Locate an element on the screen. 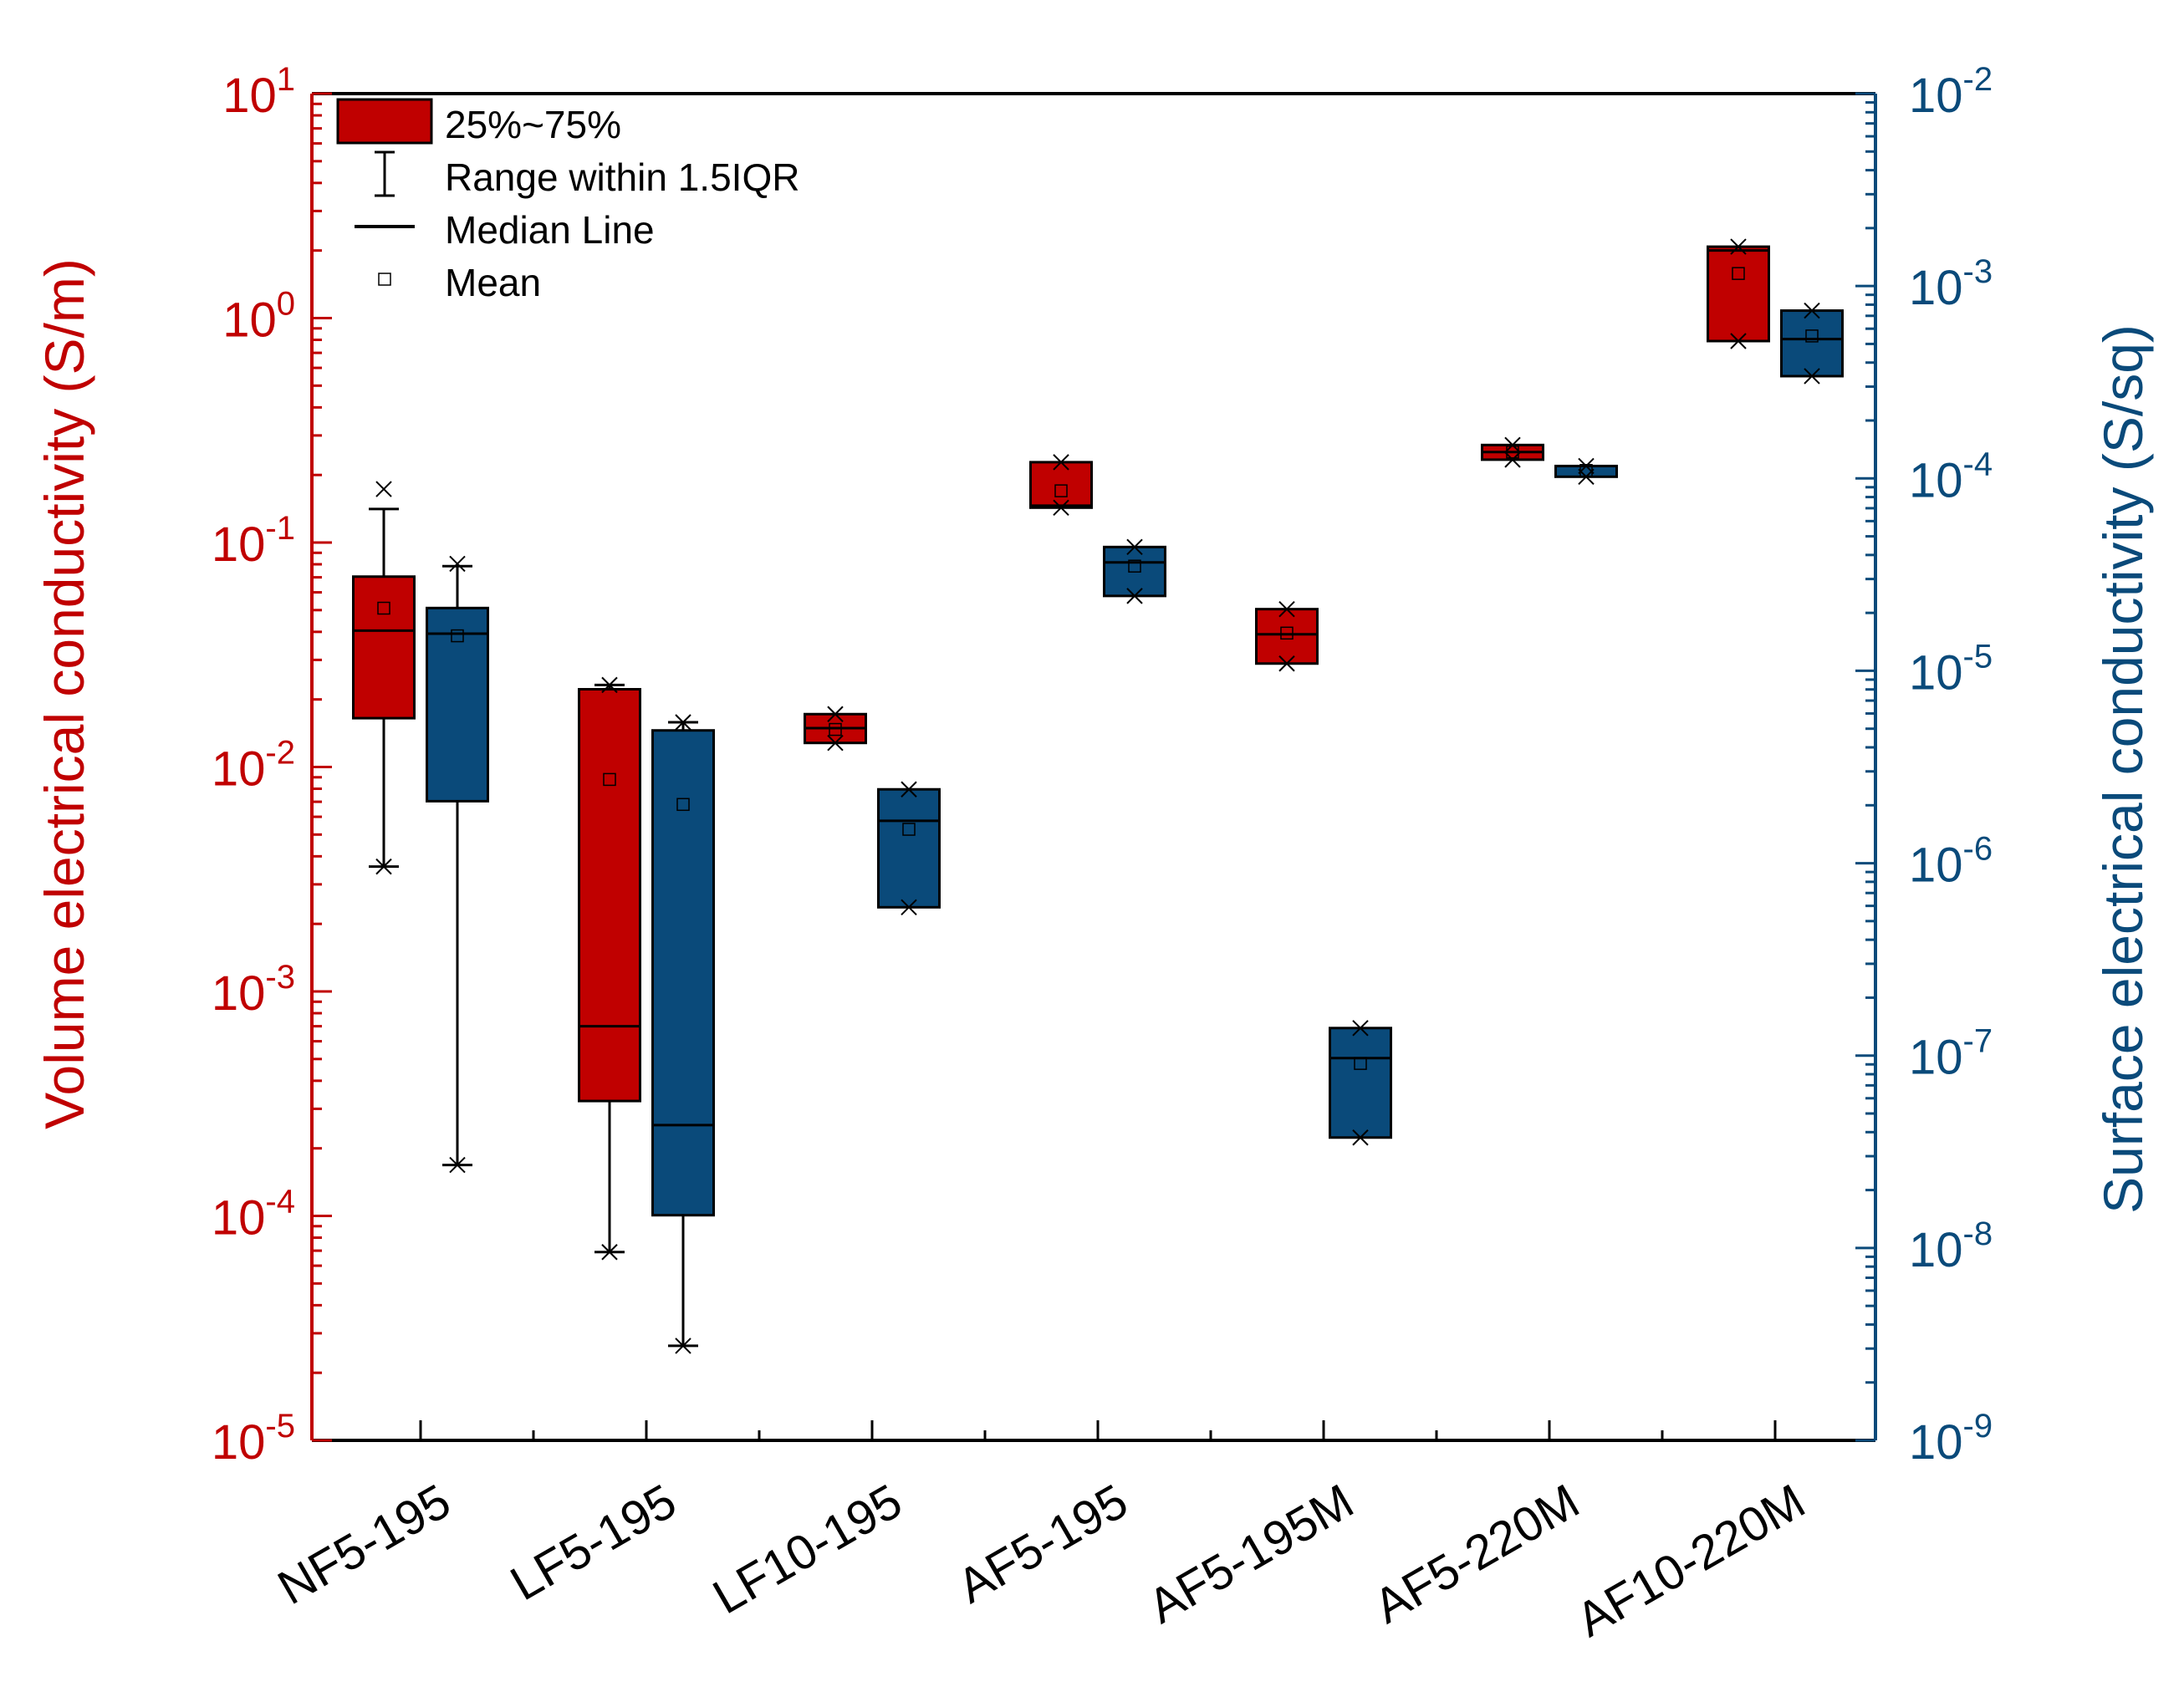 This screenshot has width=2184, height=1697. right-tick-label: 10⁻³ is located at coordinates (1951, 284).